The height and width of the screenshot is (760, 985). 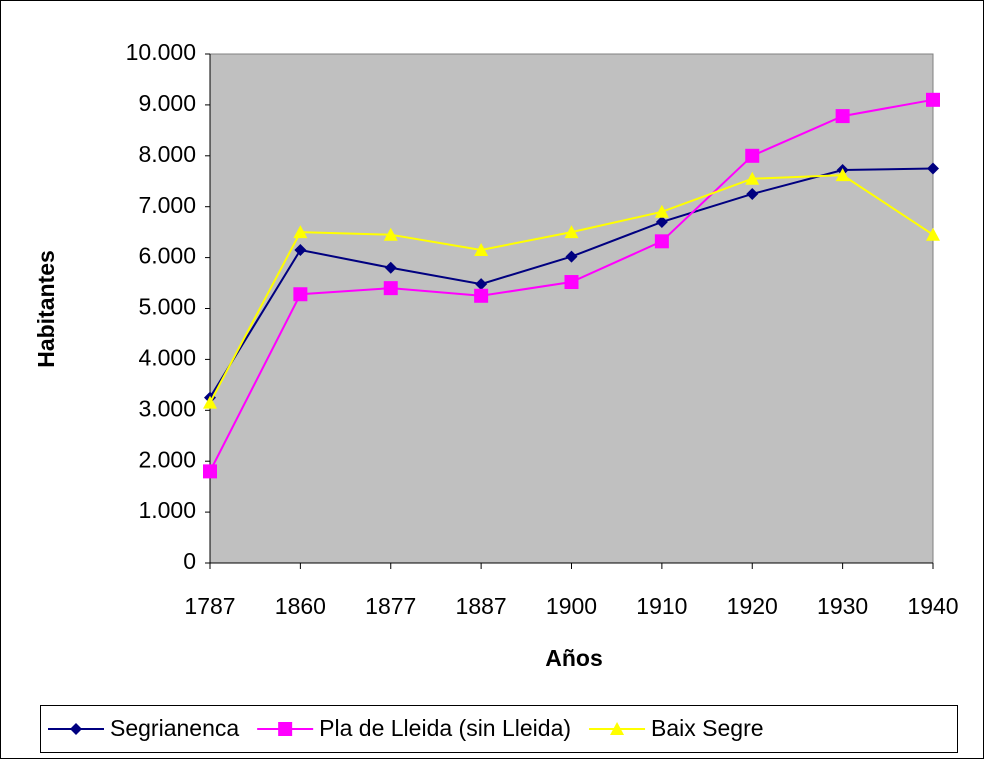 What do you see at coordinates (167, 510) in the screenshot?
I see `y-tick-label: 1.000` at bounding box center [167, 510].